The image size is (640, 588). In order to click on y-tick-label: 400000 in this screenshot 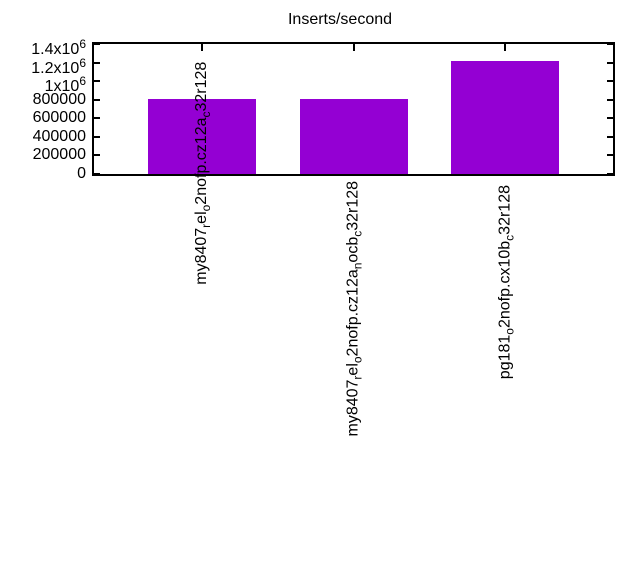, I will do `click(50, 136)`.